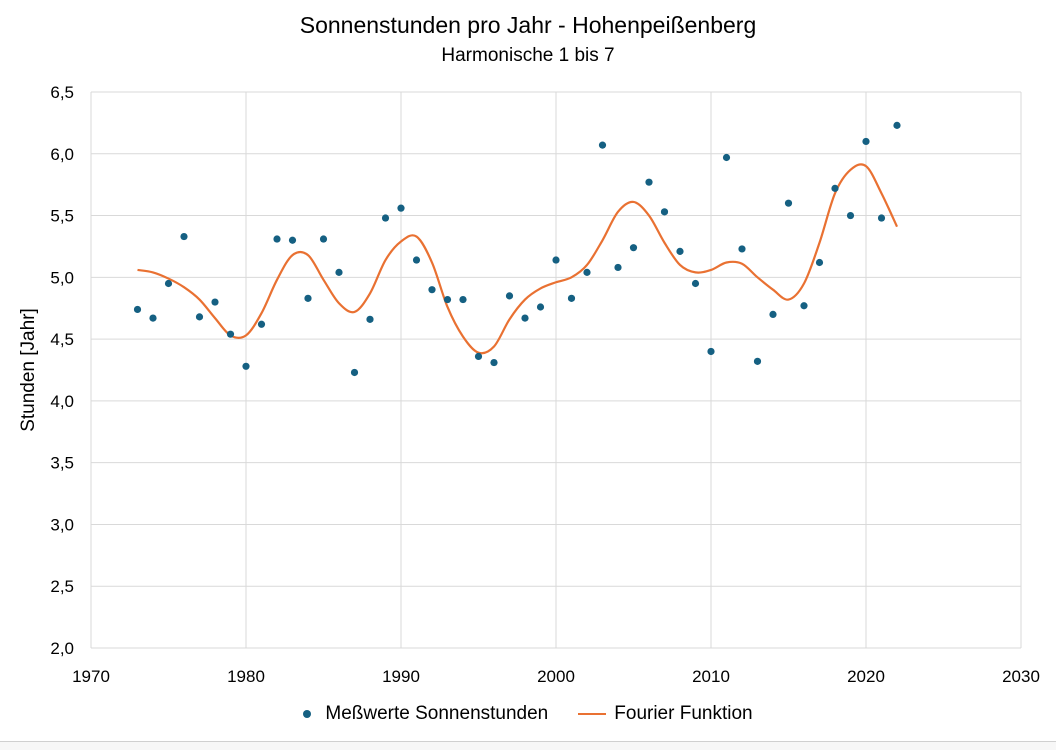  What do you see at coordinates (556, 676) in the screenshot?
I see `x-tick-label: 2000` at bounding box center [556, 676].